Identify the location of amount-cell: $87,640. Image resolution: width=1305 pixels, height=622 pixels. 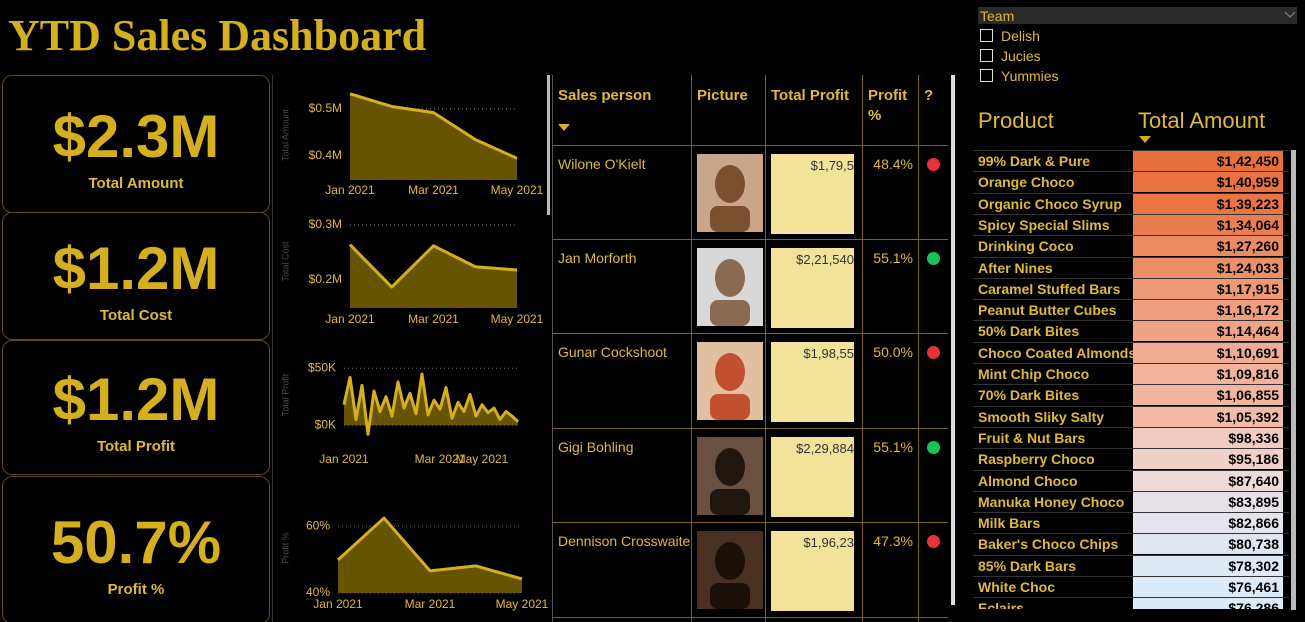
(1208, 480).